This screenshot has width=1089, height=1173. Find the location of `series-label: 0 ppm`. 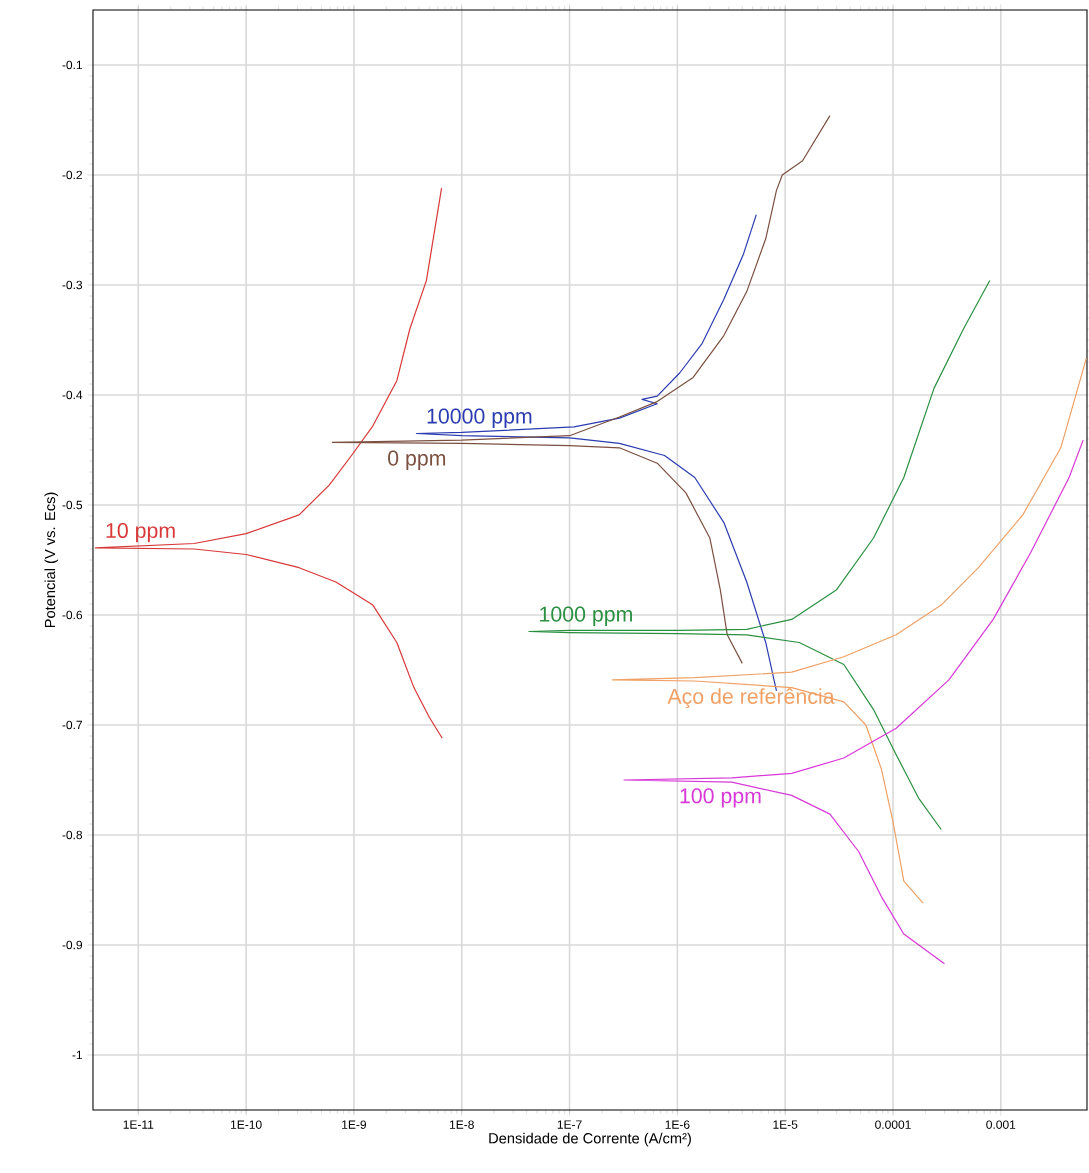

series-label: 0 ppm is located at coordinates (417, 460).